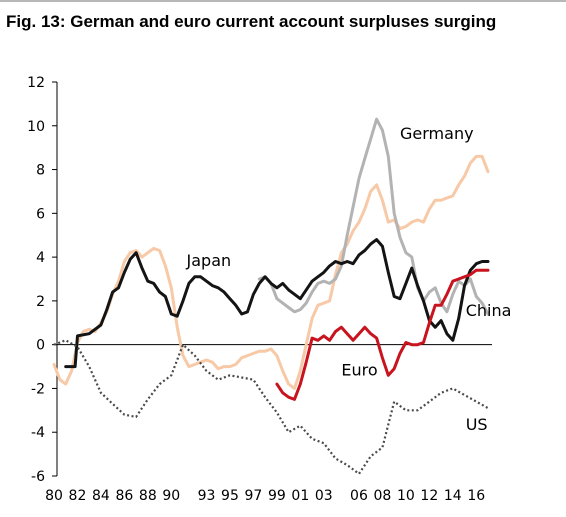 This screenshot has height=517, width=566. Describe the element at coordinates (230, 496) in the screenshot. I see `x-tick-label: 95` at that location.